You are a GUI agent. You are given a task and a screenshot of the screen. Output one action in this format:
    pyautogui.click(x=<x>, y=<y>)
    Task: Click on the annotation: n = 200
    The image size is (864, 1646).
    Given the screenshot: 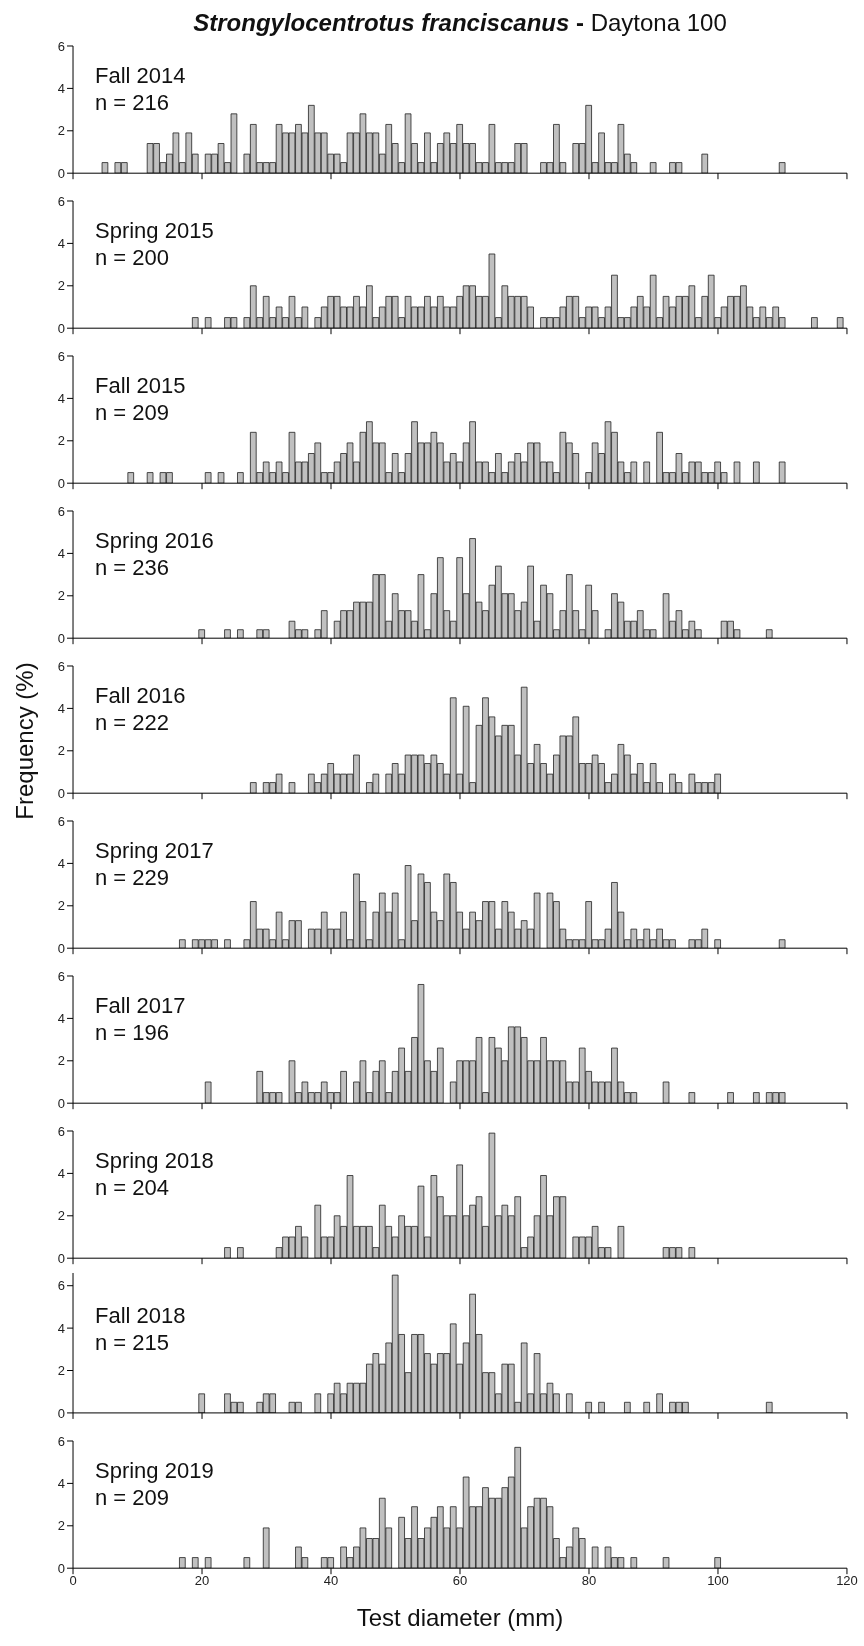 What is the action you would take?
    pyautogui.click(x=132, y=257)
    